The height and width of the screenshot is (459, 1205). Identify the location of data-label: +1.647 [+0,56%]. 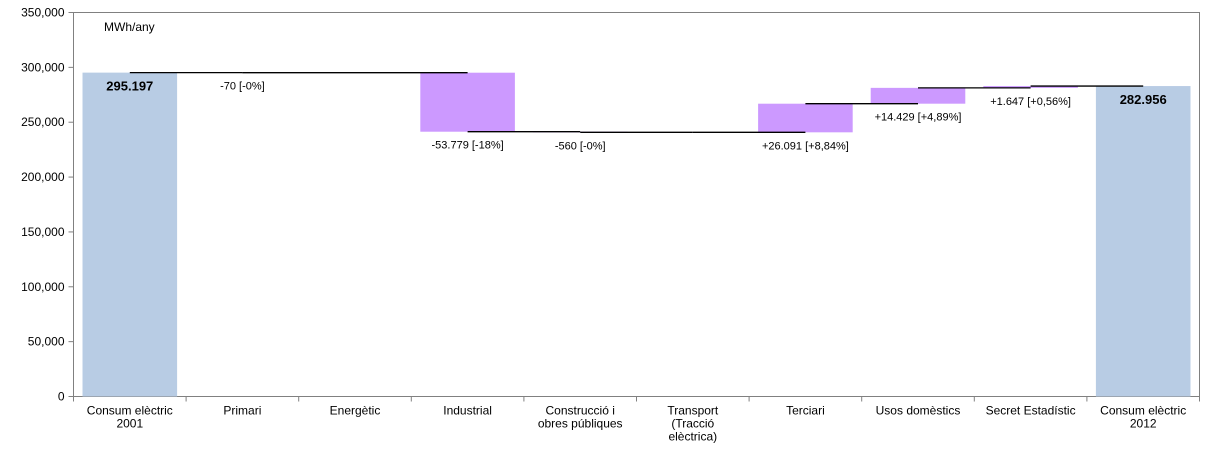
(1030, 102).